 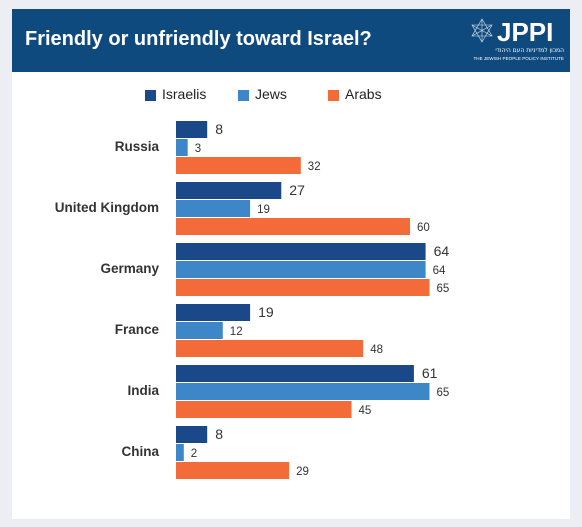 What do you see at coordinates (213, 312) in the screenshot?
I see `bar-france-israelis` at bounding box center [213, 312].